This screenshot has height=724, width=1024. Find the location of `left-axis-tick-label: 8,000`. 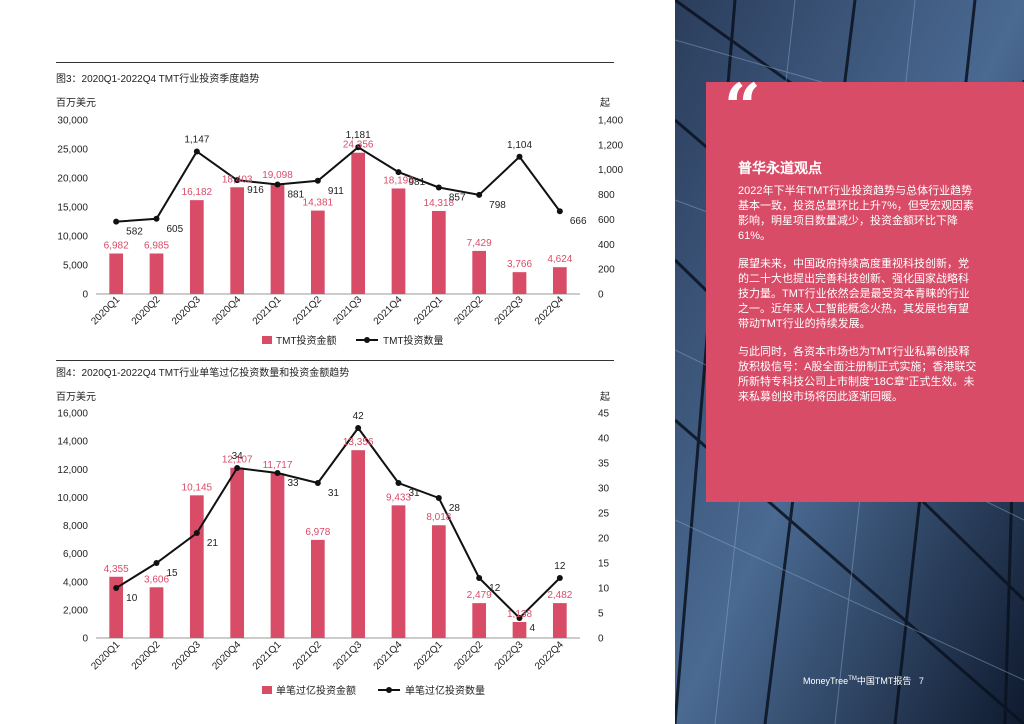

left-axis-tick-label: 8,000 is located at coordinates (75, 526).